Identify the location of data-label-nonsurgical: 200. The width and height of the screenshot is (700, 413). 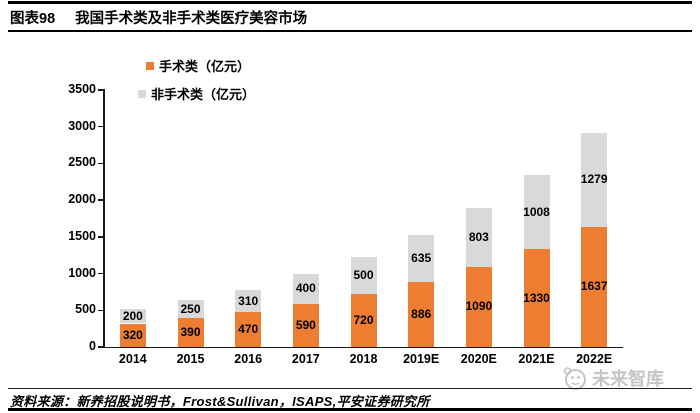
(132, 315).